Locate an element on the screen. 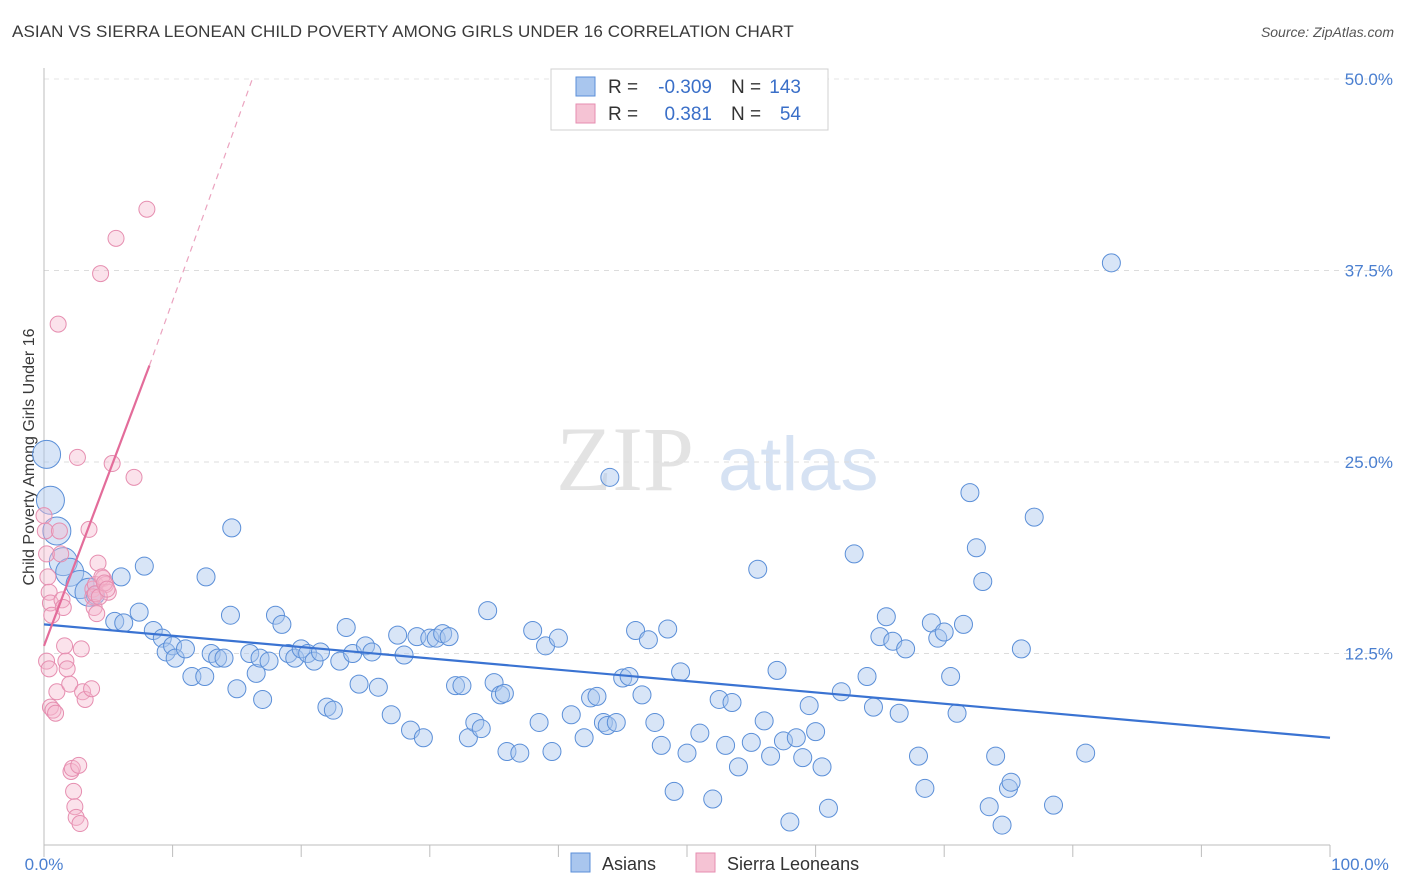 This screenshot has width=1406, height=892. sierra-trend-line is located at coordinates (96, 506).